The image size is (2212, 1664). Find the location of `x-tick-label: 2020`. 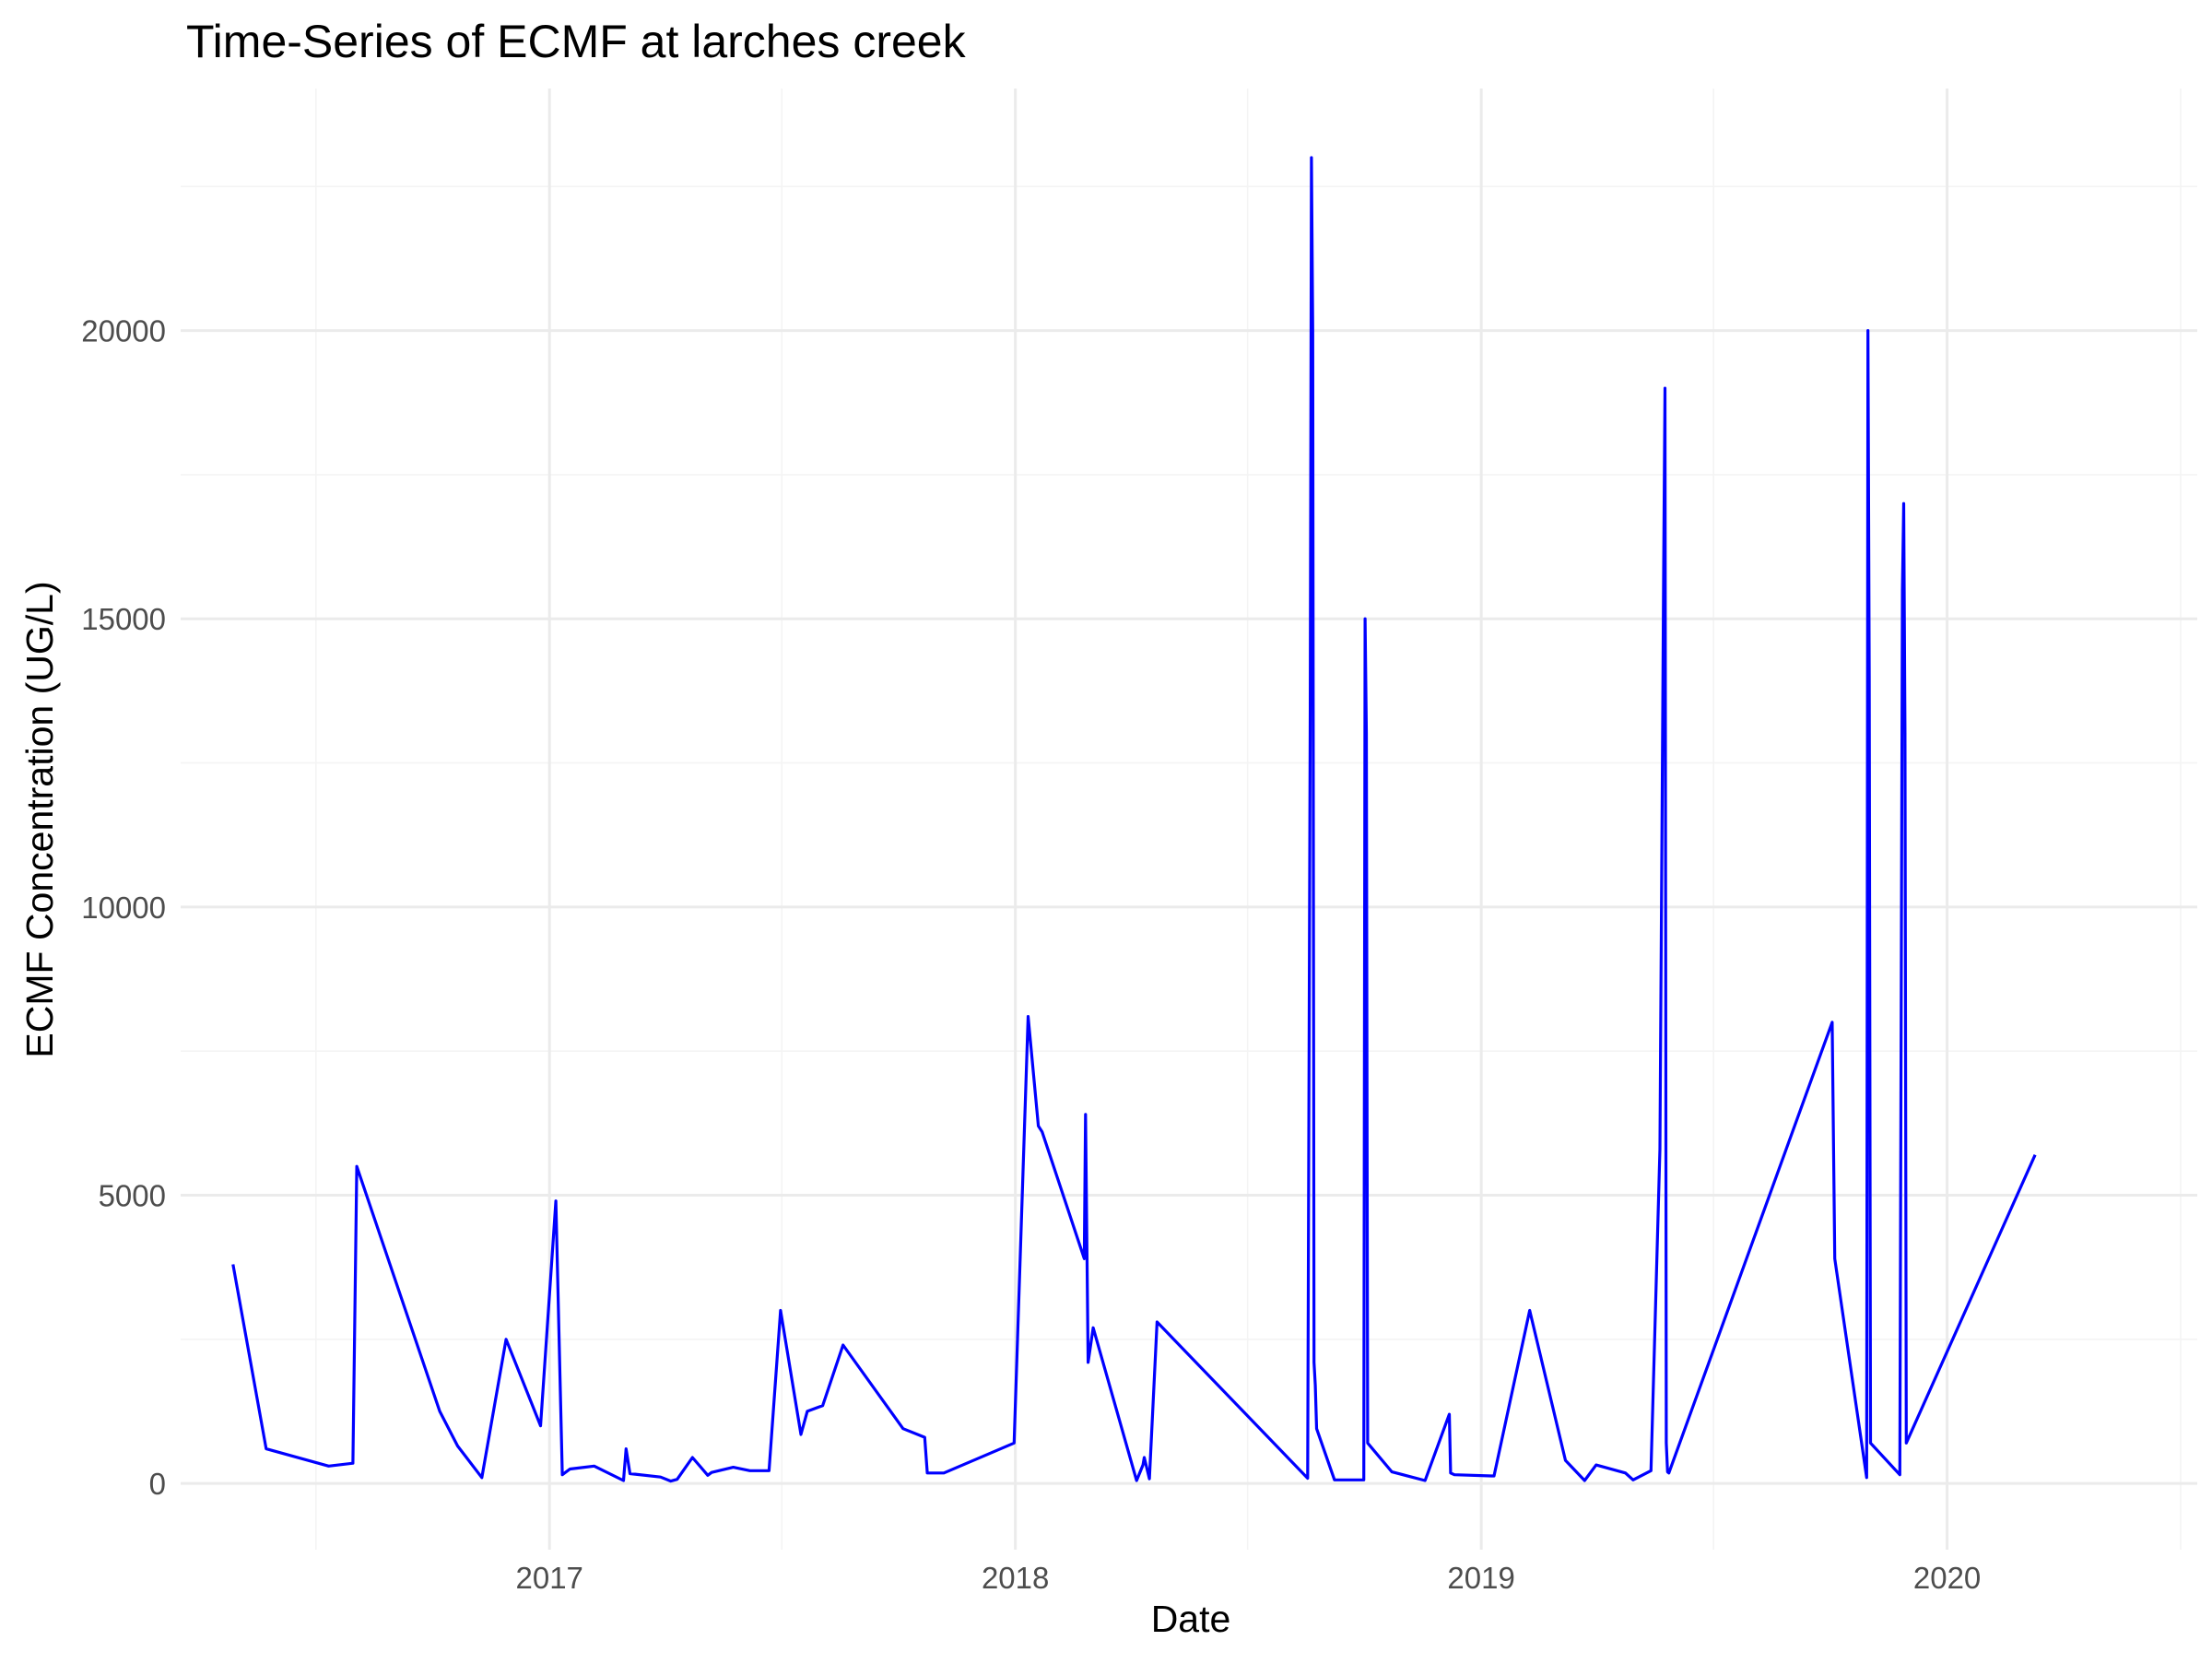

x-tick-label: 2020 is located at coordinates (1947, 1578).